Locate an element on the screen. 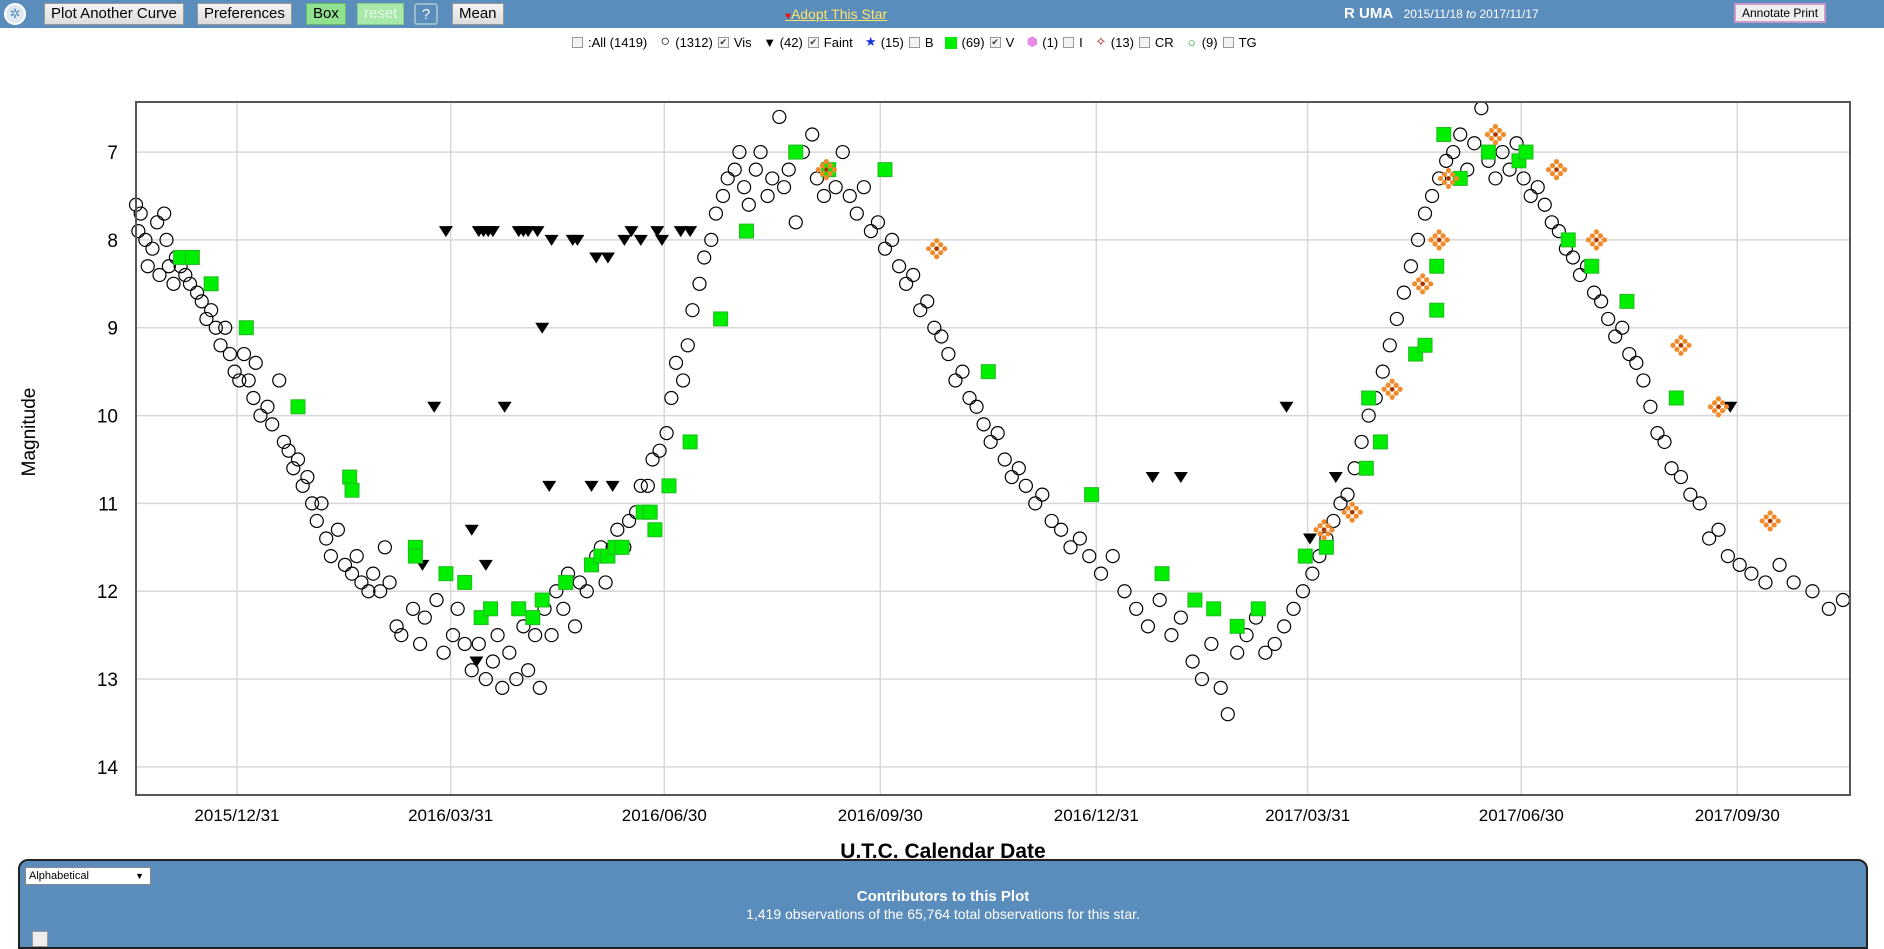 This screenshot has width=1884, height=949. annotate-print-button: Annotate Print is located at coordinates (1780, 13).